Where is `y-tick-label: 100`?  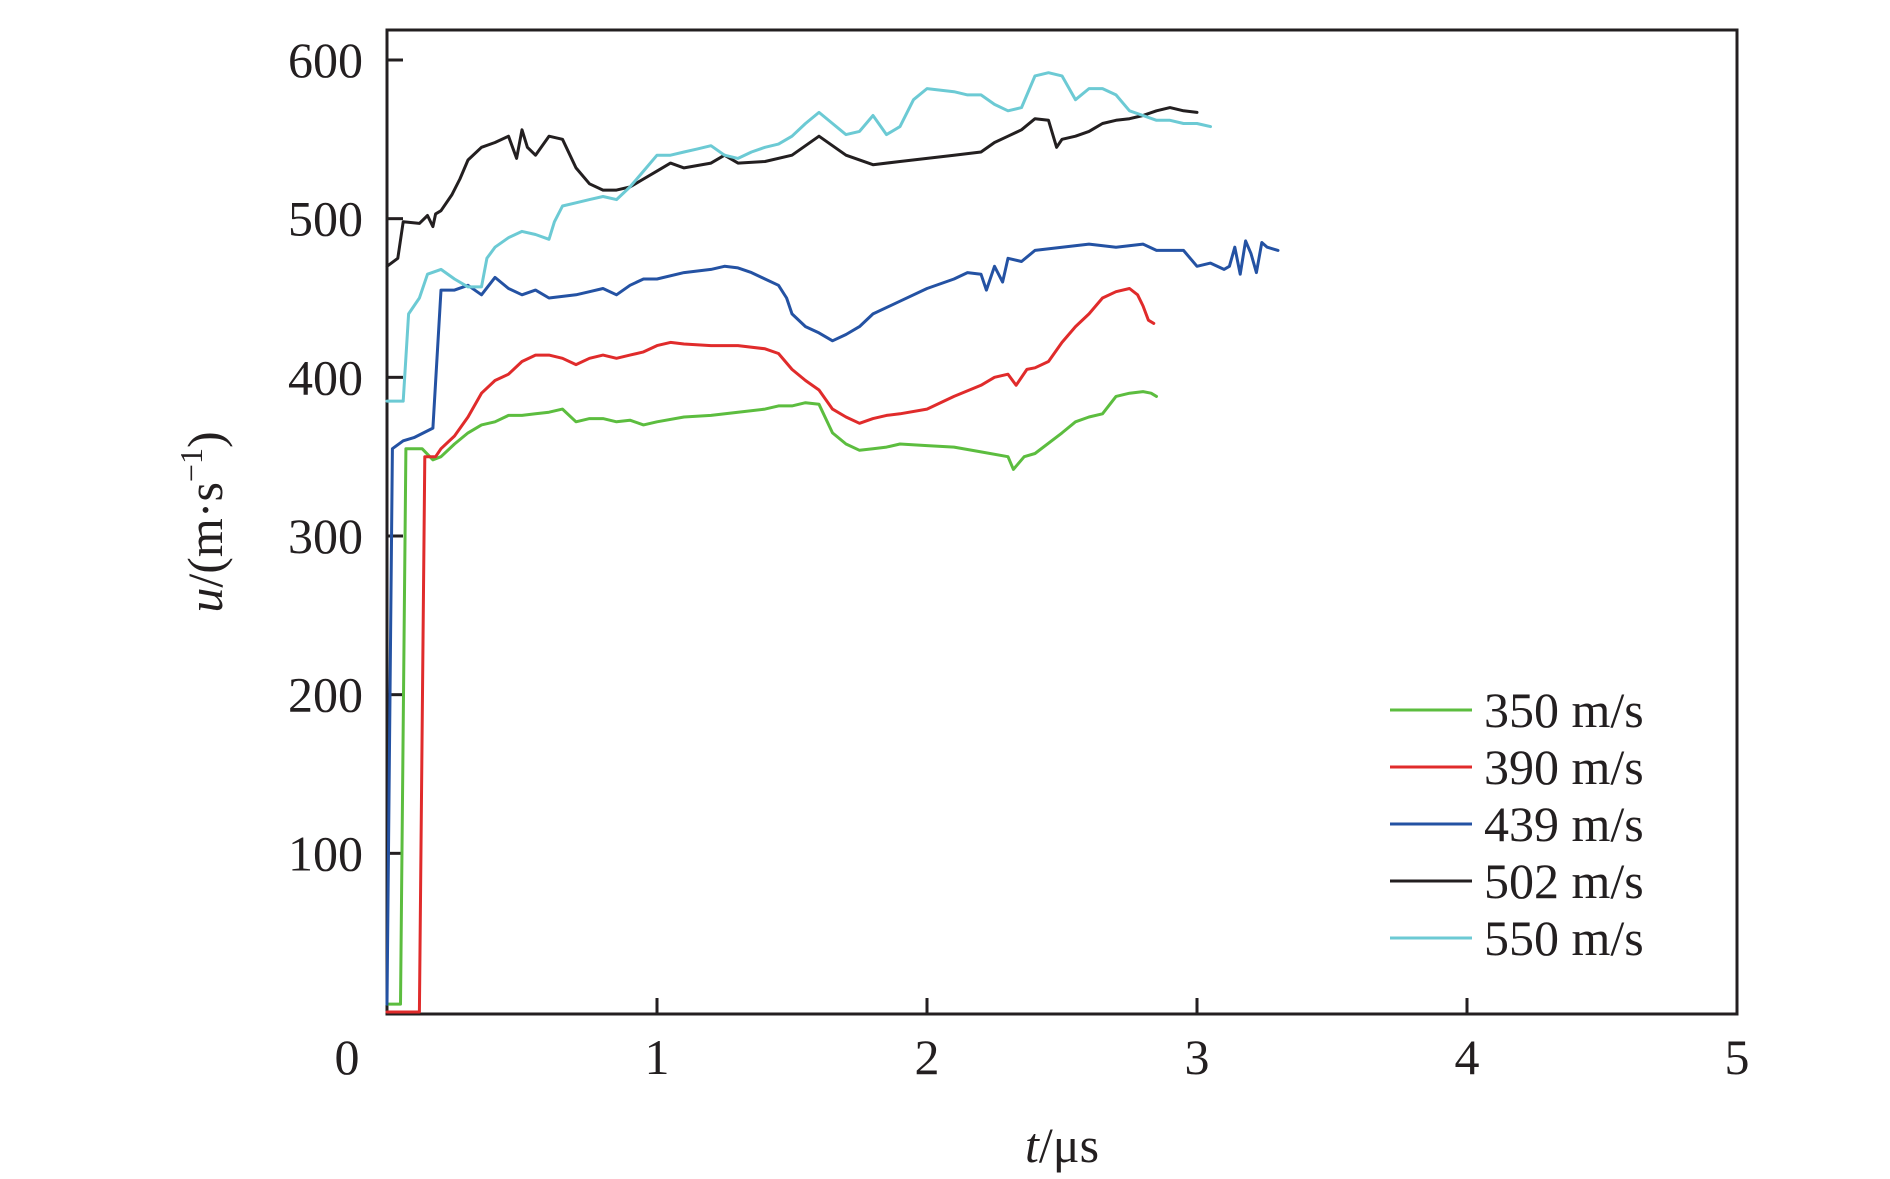 y-tick-label: 100 is located at coordinates (325, 853).